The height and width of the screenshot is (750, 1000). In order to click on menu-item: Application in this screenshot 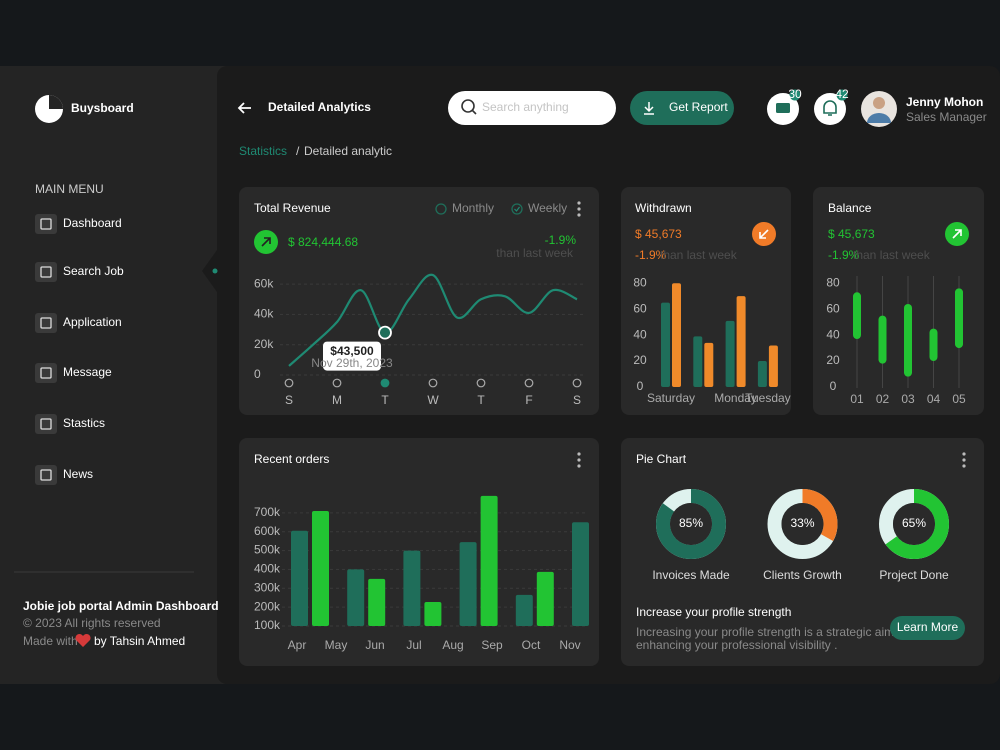, I will do `click(92, 322)`.